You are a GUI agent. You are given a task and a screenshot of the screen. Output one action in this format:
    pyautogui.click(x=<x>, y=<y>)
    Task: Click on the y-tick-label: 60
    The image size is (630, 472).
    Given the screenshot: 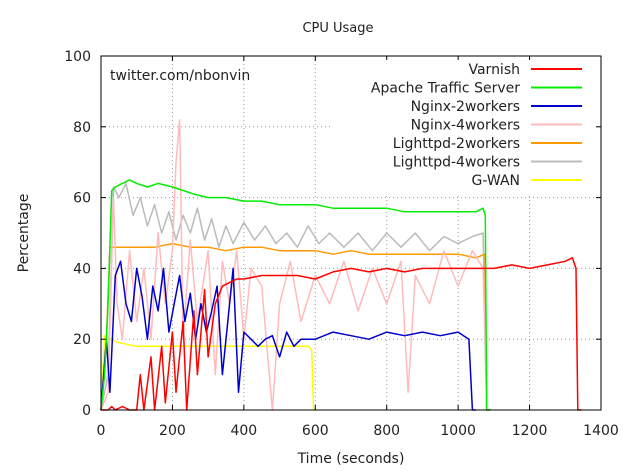 What is the action you would take?
    pyautogui.click(x=82, y=199)
    